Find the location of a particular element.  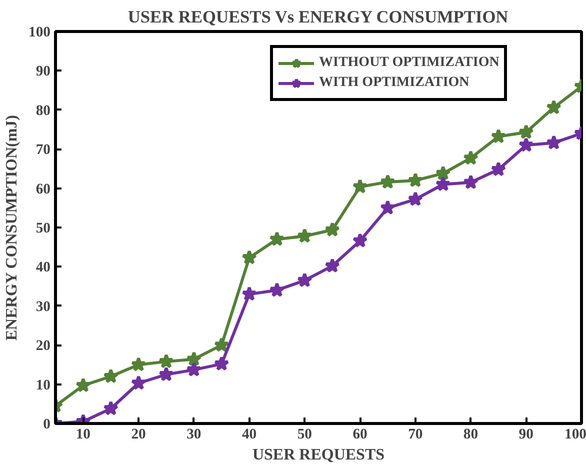

x-tick-label: 50 is located at coordinates (304, 434).